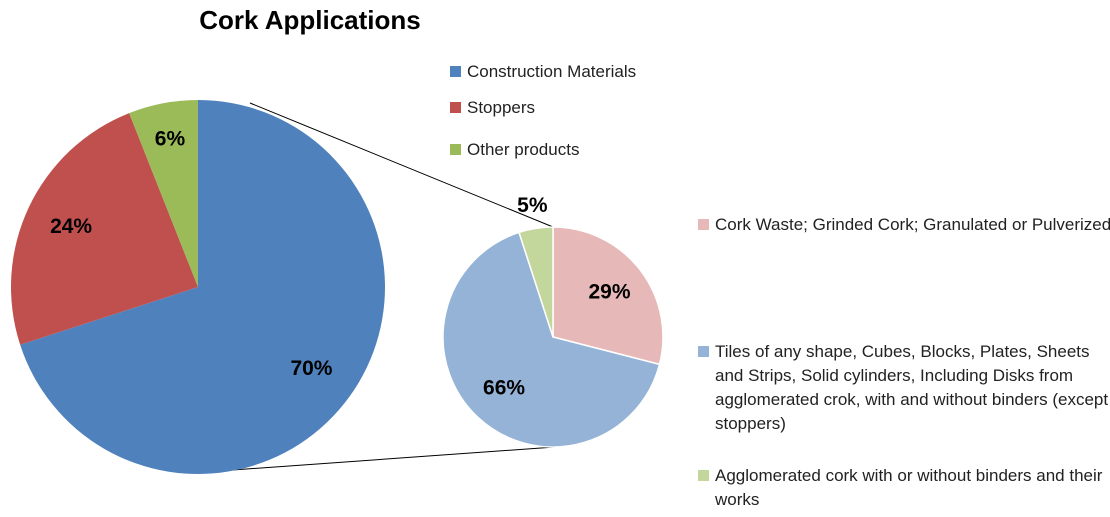 Image resolution: width=1110 pixels, height=517 pixels. I want to click on legend-label: Construction Materials, so click(552, 71).